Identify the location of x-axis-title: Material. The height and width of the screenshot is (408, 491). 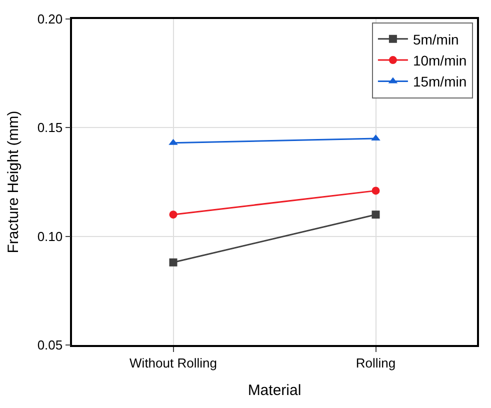
(275, 390).